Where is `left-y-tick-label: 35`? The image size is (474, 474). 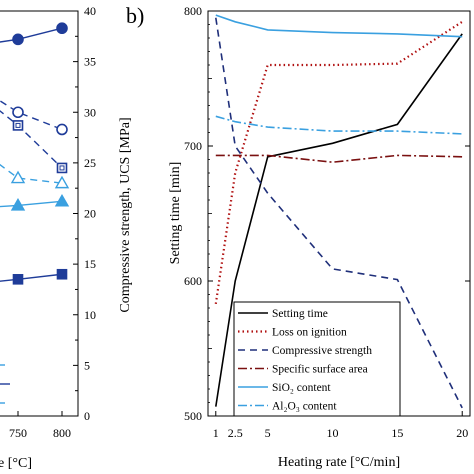 left-y-tick-label: 35 is located at coordinates (90, 62).